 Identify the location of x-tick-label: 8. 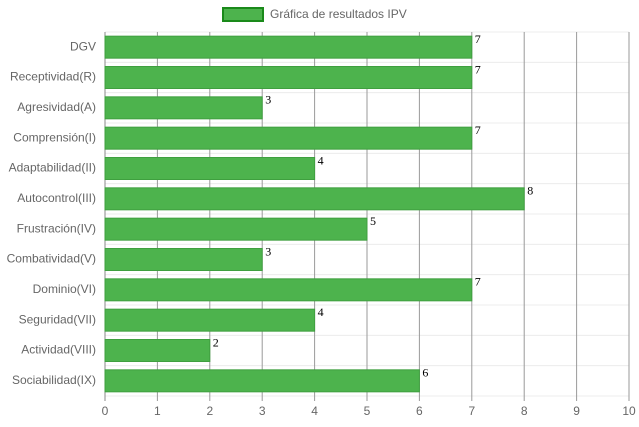
(524, 411).